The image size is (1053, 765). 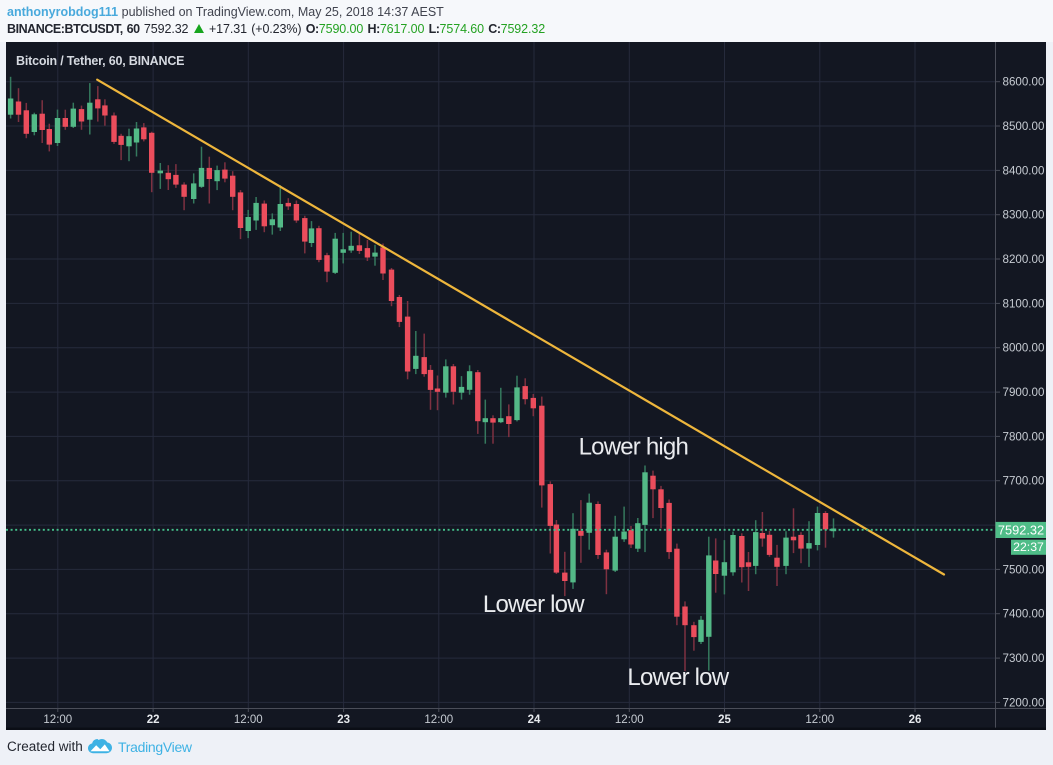 What do you see at coordinates (724, 720) in the screenshot?
I see `svg-text: 25` at bounding box center [724, 720].